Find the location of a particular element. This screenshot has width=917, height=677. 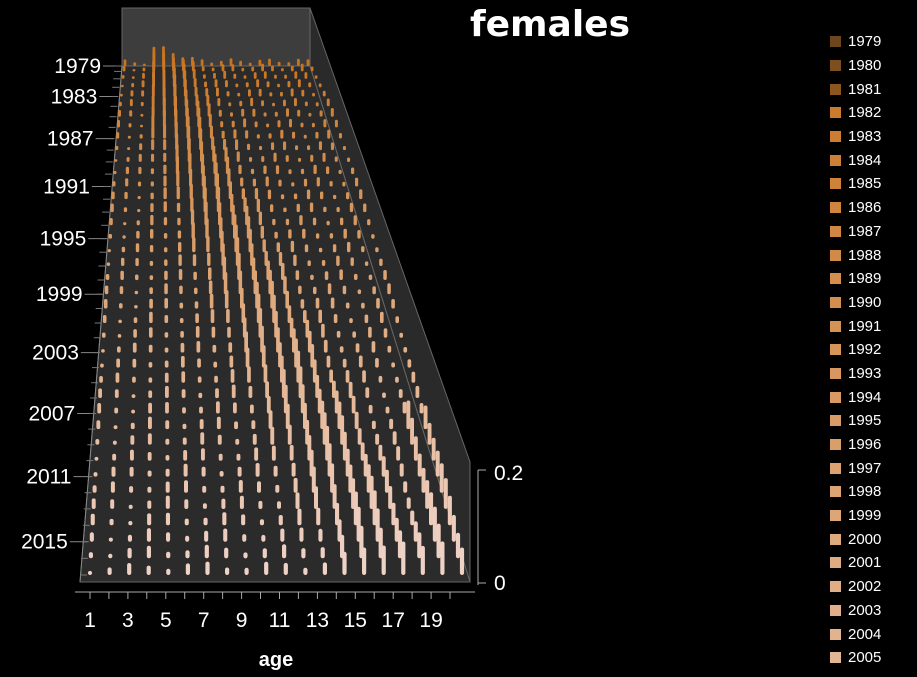

left-axis-line is located at coordinates (101, 324).